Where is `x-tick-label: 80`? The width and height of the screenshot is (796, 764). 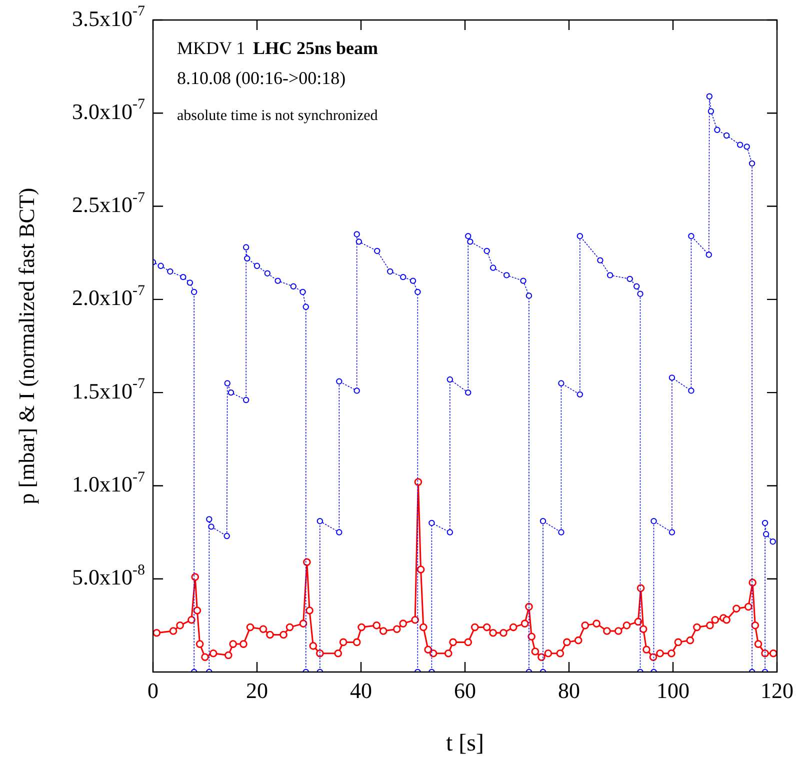 x-tick-label: 80 is located at coordinates (569, 690).